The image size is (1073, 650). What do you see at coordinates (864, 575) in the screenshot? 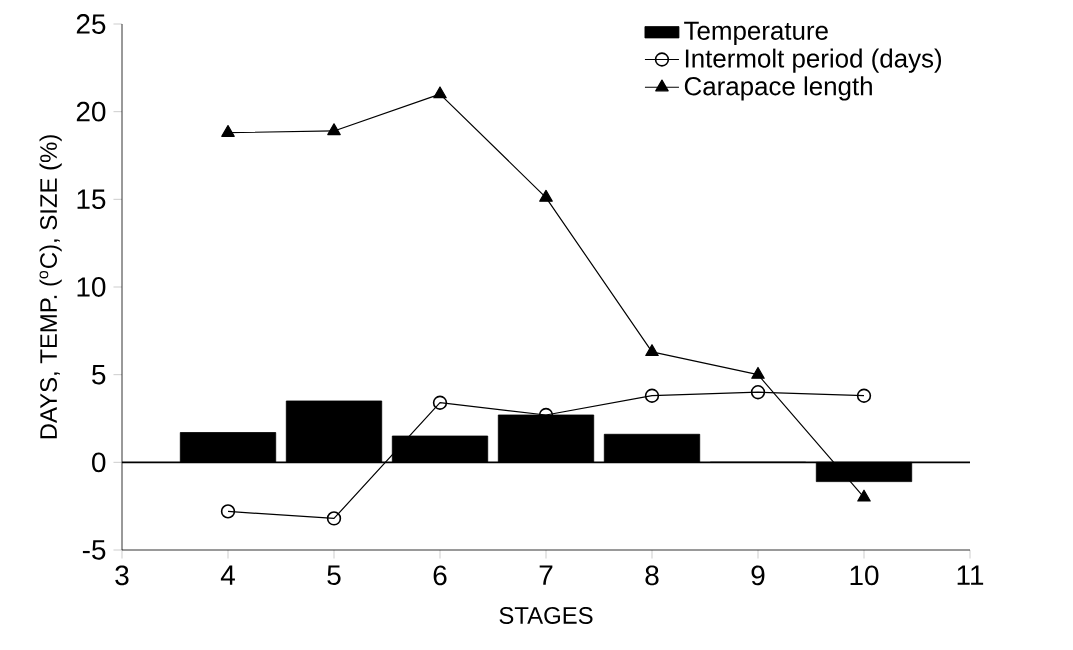
I see `x-tick-label: 10` at bounding box center [864, 575].